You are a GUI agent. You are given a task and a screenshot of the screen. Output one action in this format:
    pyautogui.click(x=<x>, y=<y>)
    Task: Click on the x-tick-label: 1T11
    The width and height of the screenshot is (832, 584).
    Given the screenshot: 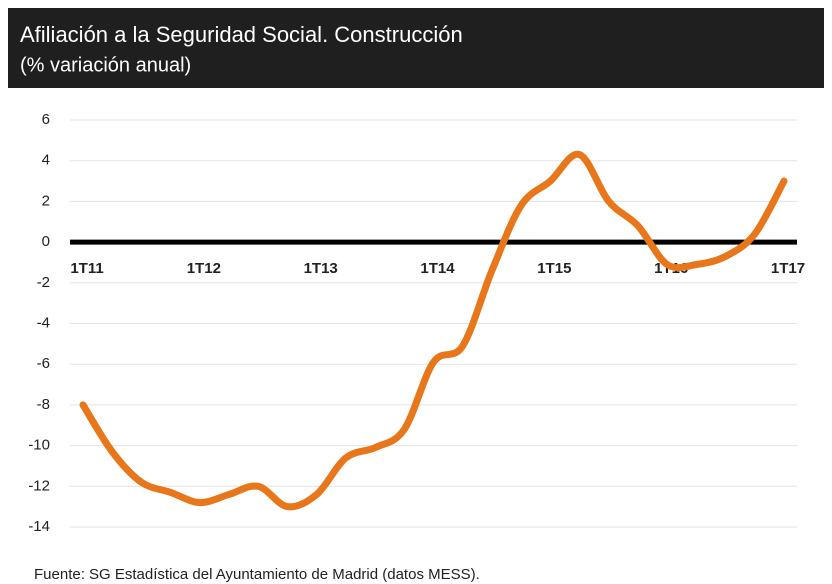 What is the action you would take?
    pyautogui.click(x=86, y=268)
    